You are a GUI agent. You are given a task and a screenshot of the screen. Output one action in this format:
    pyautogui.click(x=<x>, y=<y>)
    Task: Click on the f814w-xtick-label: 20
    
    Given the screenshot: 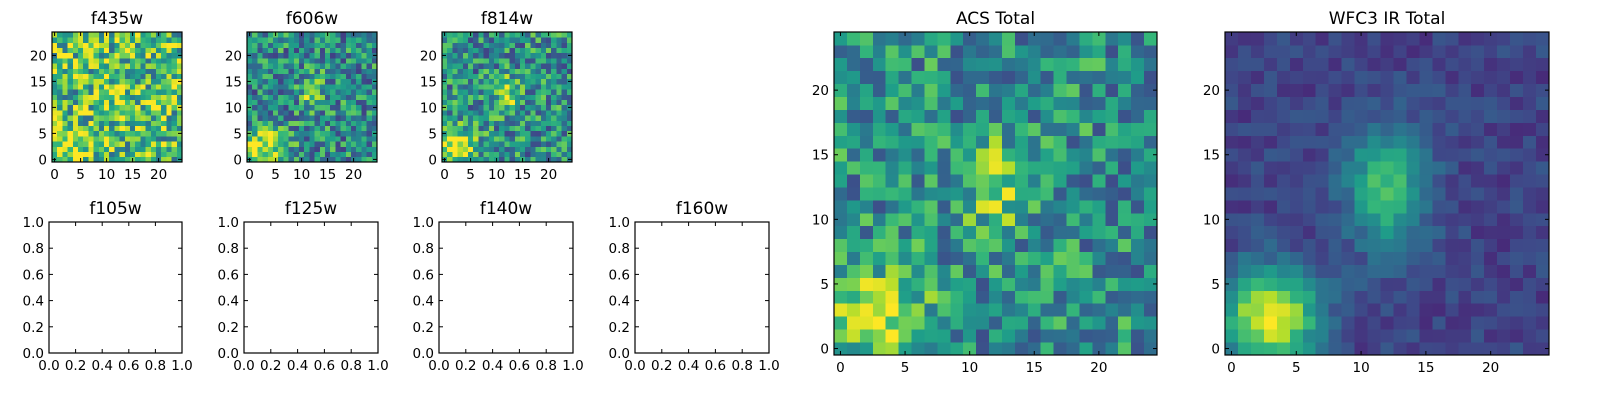 What is the action you would take?
    pyautogui.click(x=548, y=175)
    